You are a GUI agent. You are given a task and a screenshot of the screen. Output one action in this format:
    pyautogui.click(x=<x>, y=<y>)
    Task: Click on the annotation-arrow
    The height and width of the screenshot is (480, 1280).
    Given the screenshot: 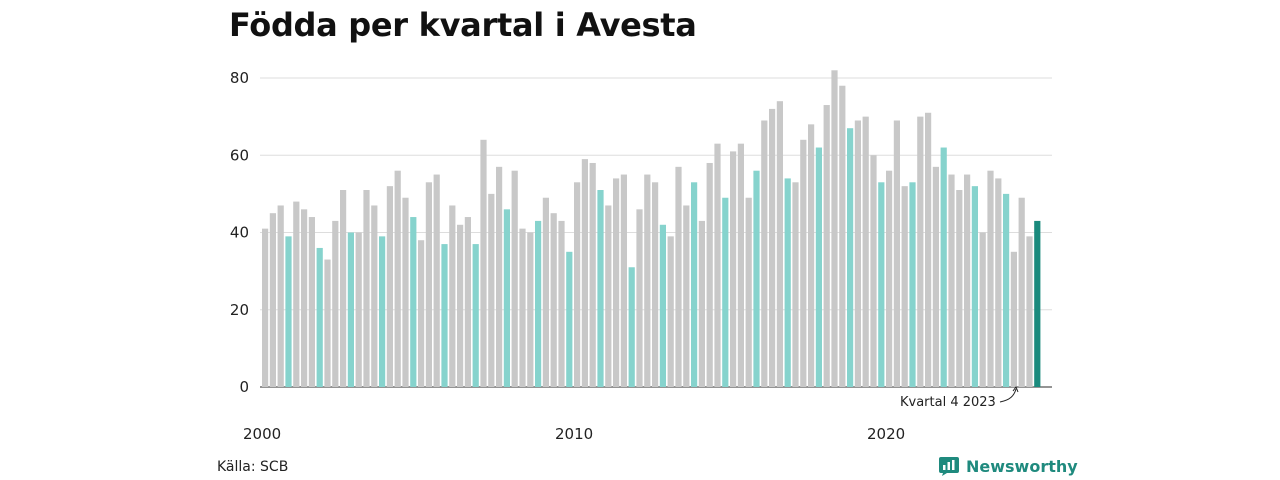 What is the action you would take?
    pyautogui.click(x=1008, y=395)
    